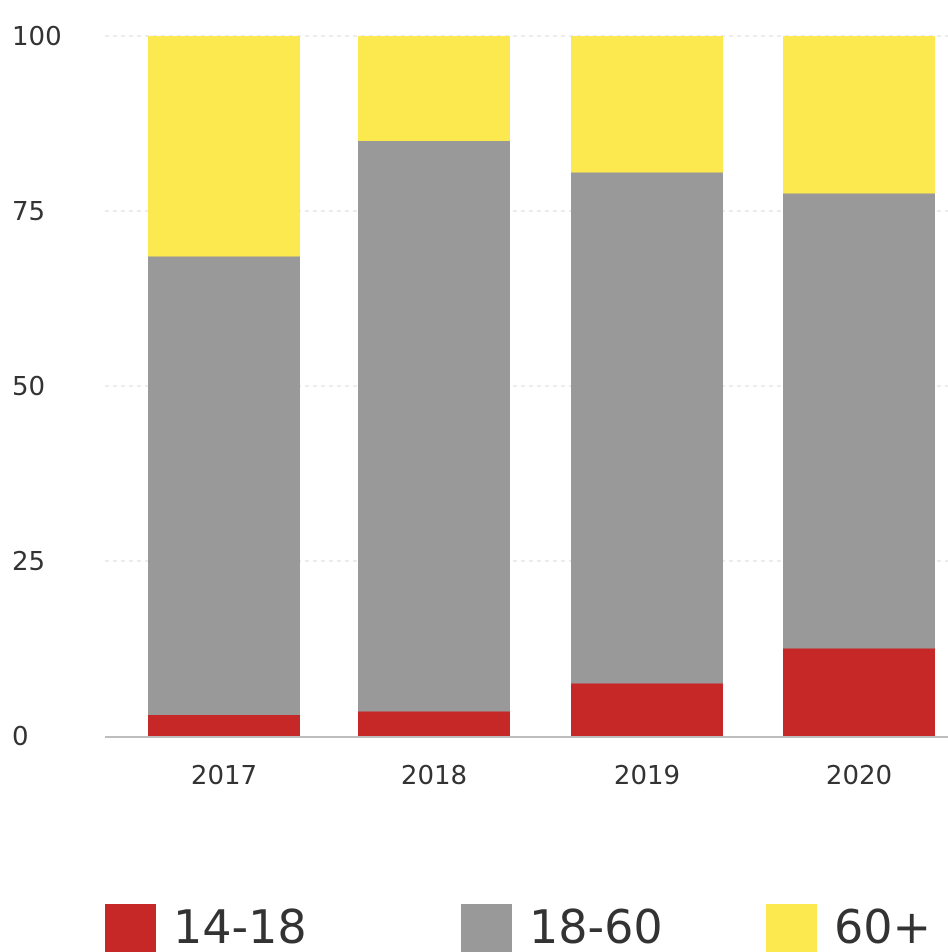 Image resolution: width=948 pixels, height=952 pixels. I want to click on x-tick-label: 2019, so click(647, 776).